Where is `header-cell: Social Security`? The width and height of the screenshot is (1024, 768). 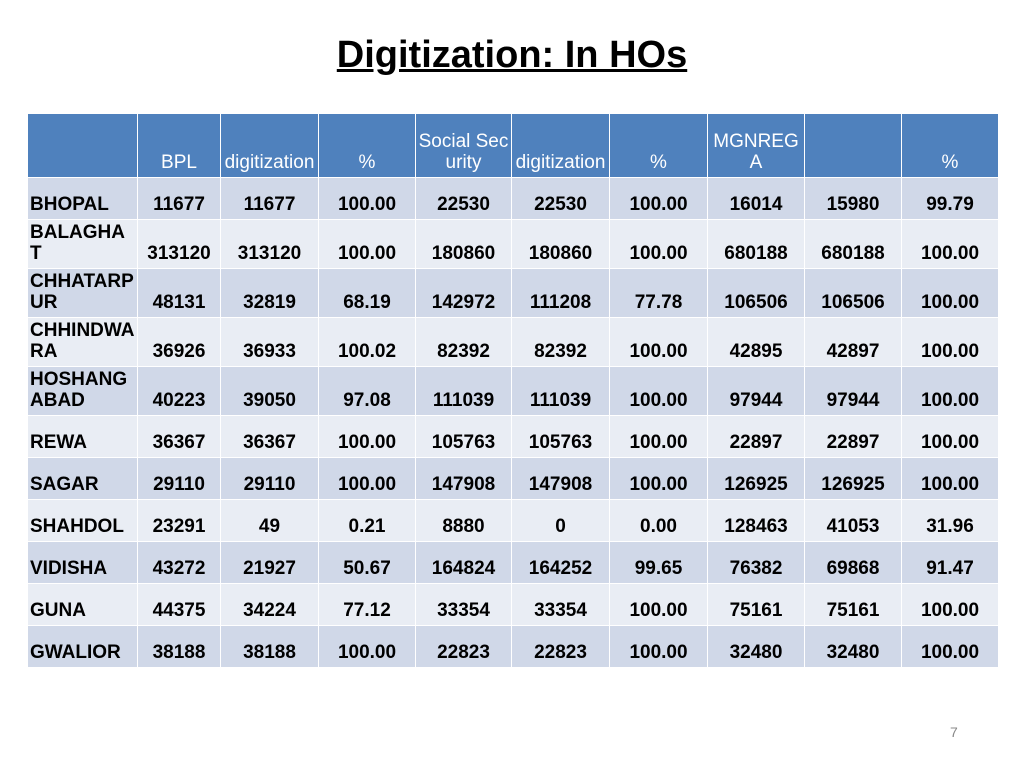 header-cell: Social Security is located at coordinates (463, 145).